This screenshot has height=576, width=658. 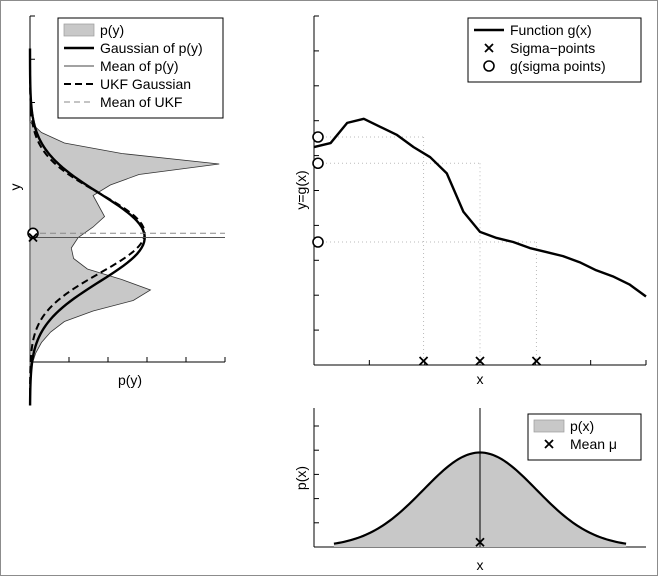 I want to click on legend-label: p(x), so click(x=582, y=426).